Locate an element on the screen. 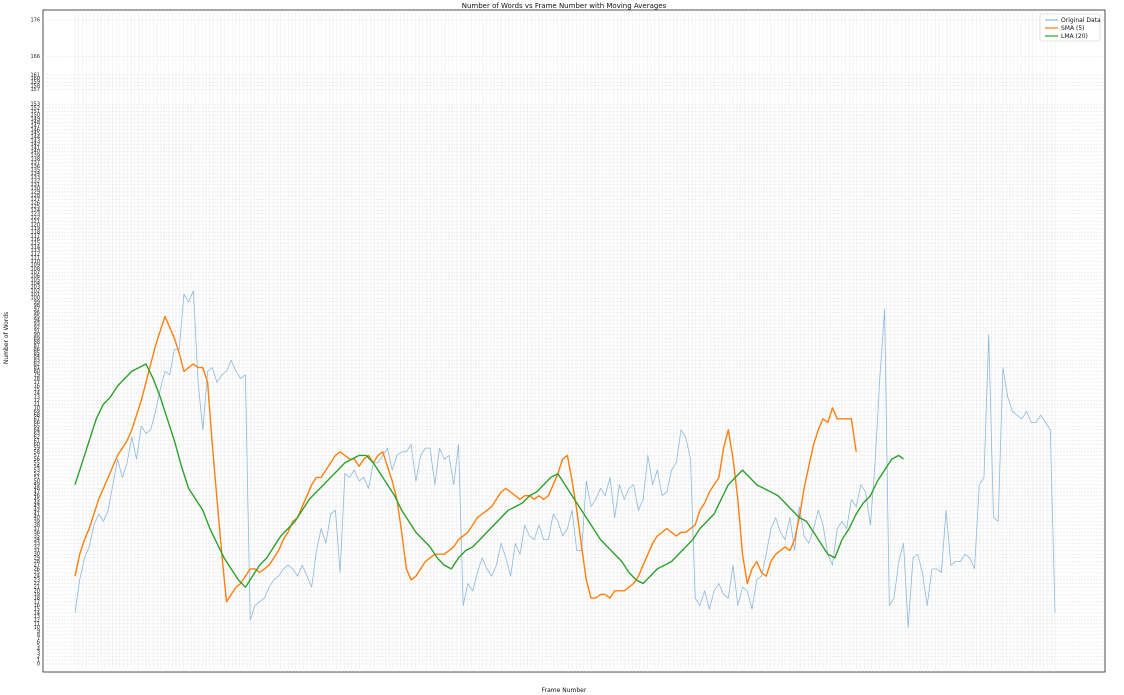 Image resolution: width=1124 pixels, height=695 pixels. y-tick-label: 37 is located at coordinates (37, 529).